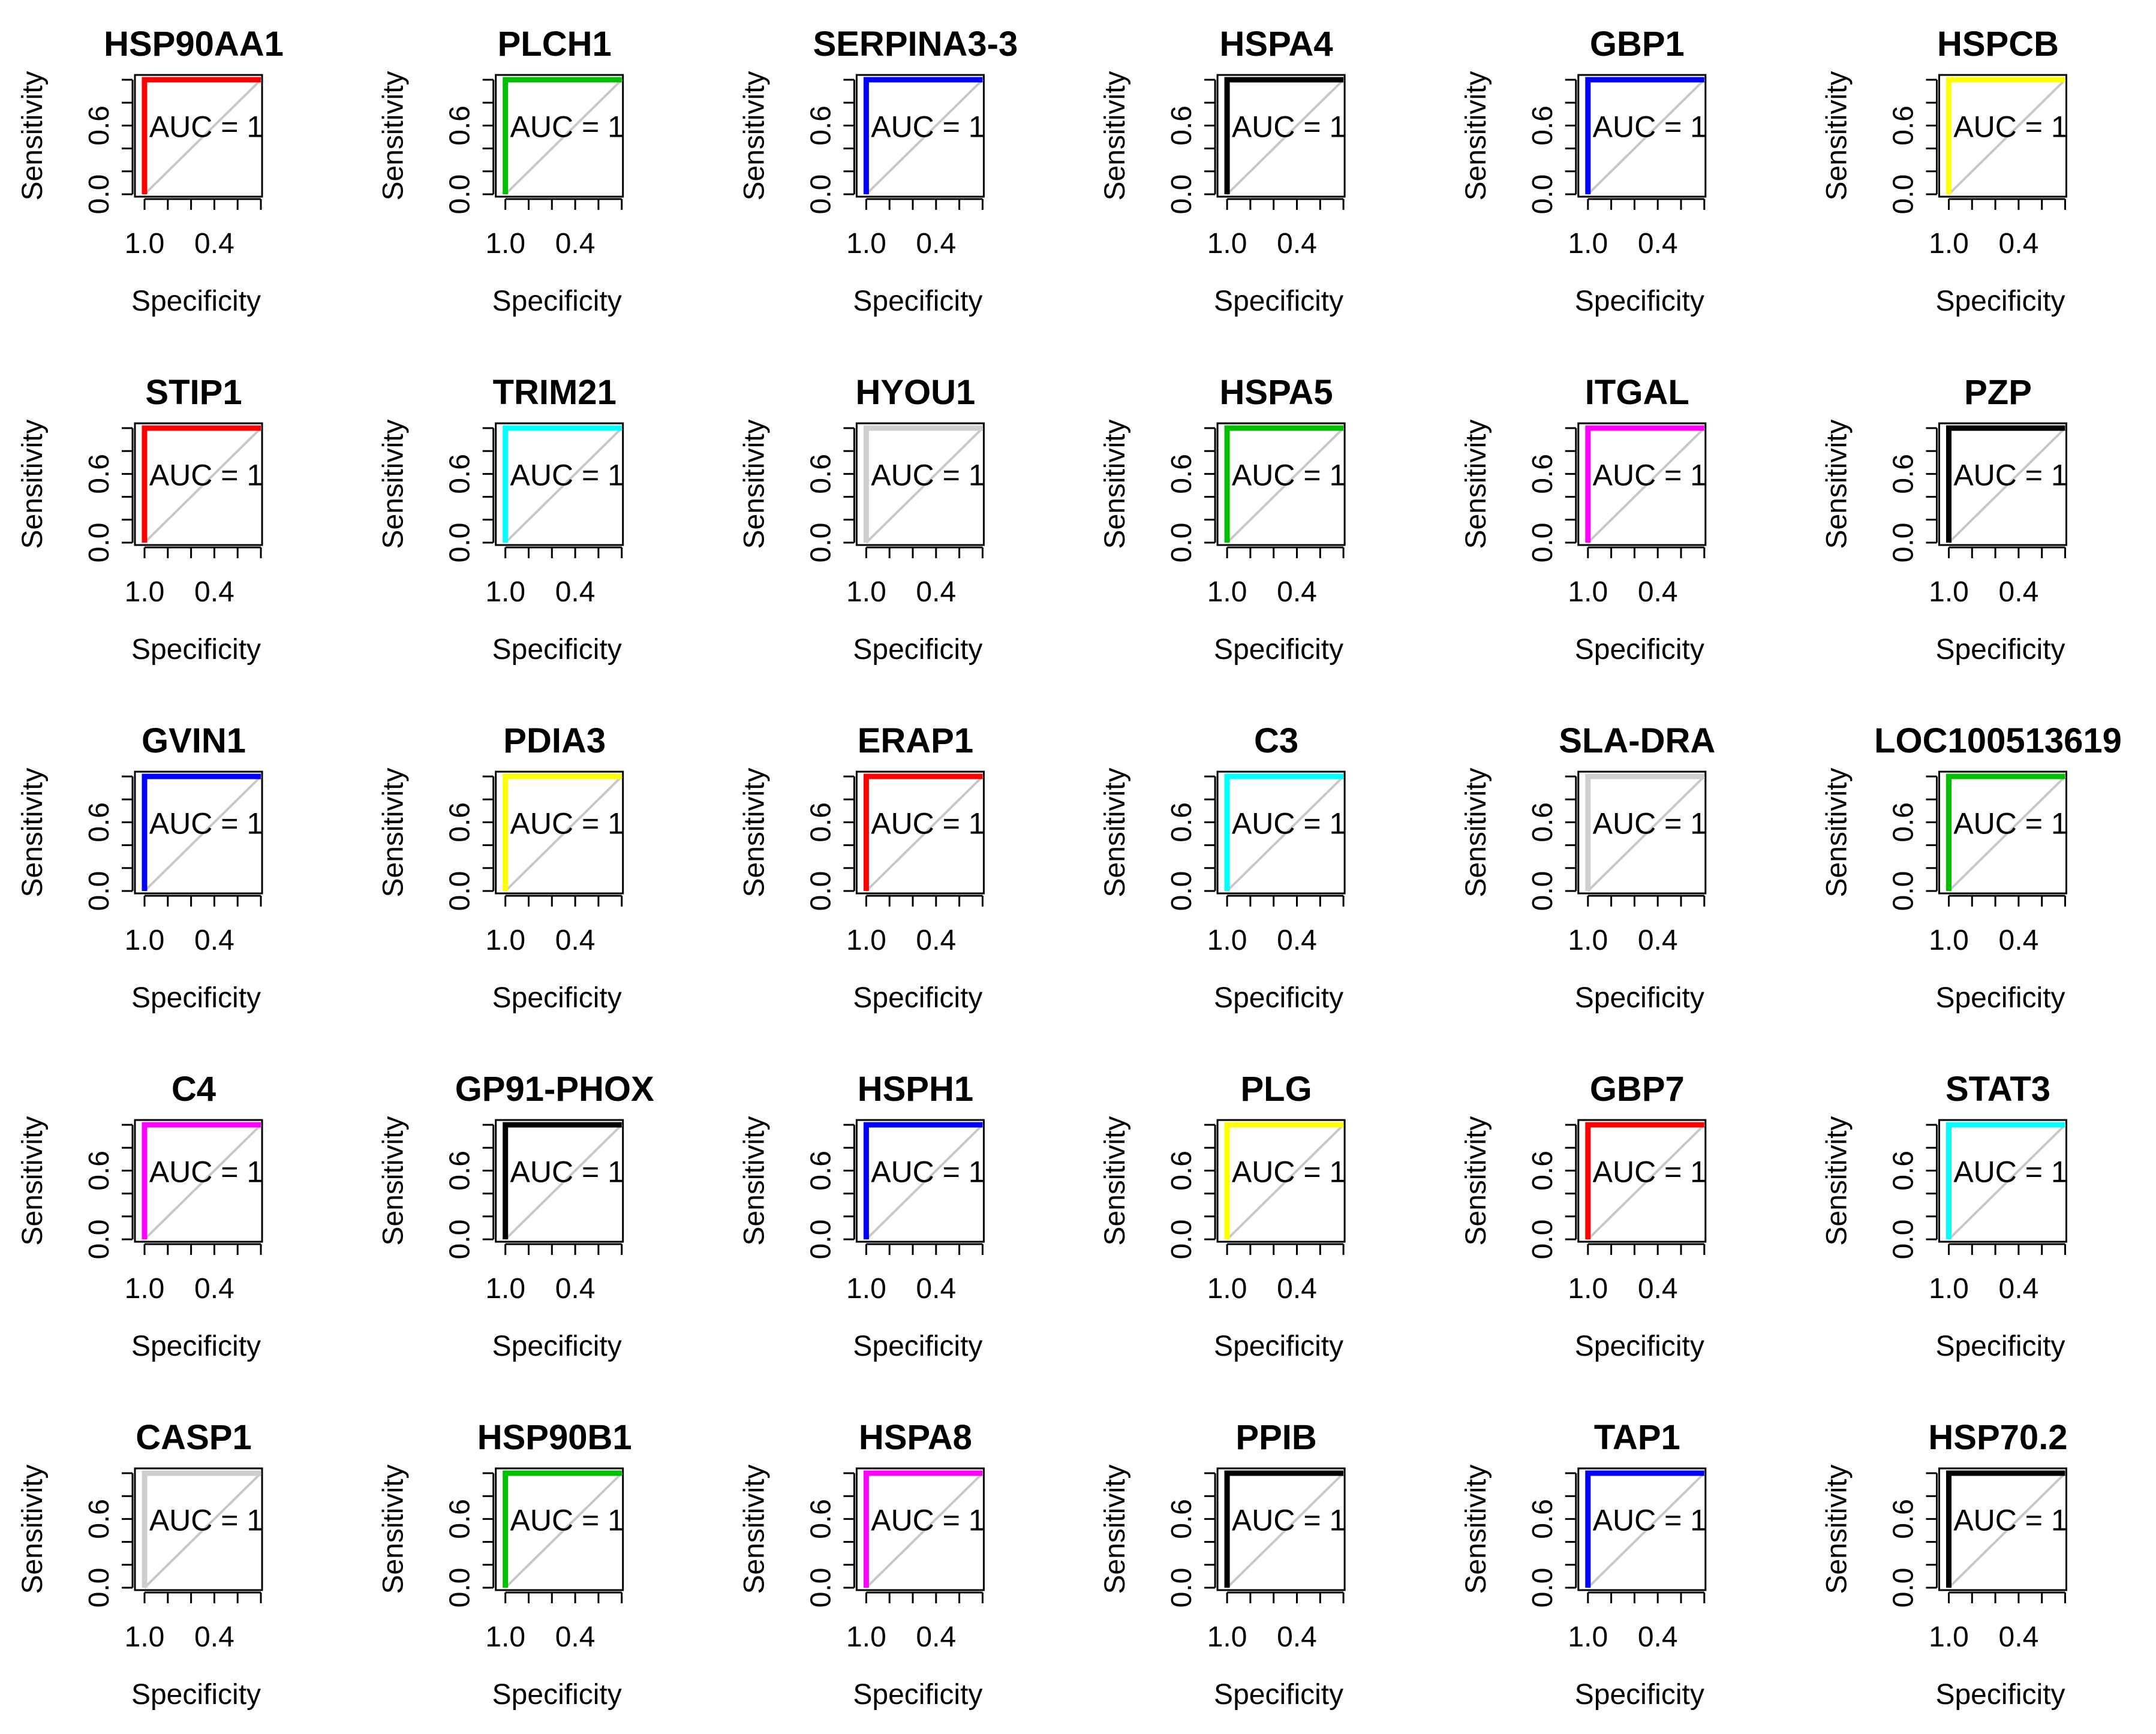 This screenshot has width=2156, height=1734. Describe the element at coordinates (1637, 44) in the screenshot. I see `panel-title: GBP1` at that location.